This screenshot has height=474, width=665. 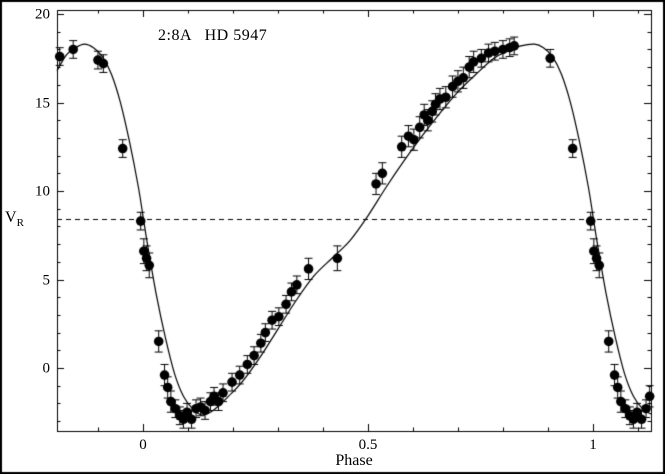 What do you see at coordinates (42, 103) in the screenshot?
I see `y-axis-tick-label: 15` at bounding box center [42, 103].